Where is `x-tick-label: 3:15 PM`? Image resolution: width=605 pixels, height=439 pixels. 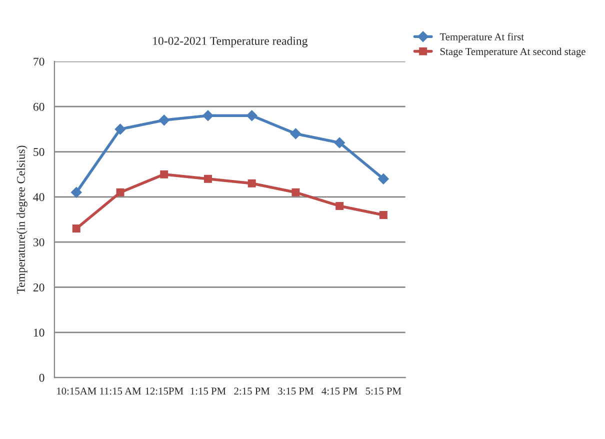 x-tick-label: 3:15 PM is located at coordinates (296, 391).